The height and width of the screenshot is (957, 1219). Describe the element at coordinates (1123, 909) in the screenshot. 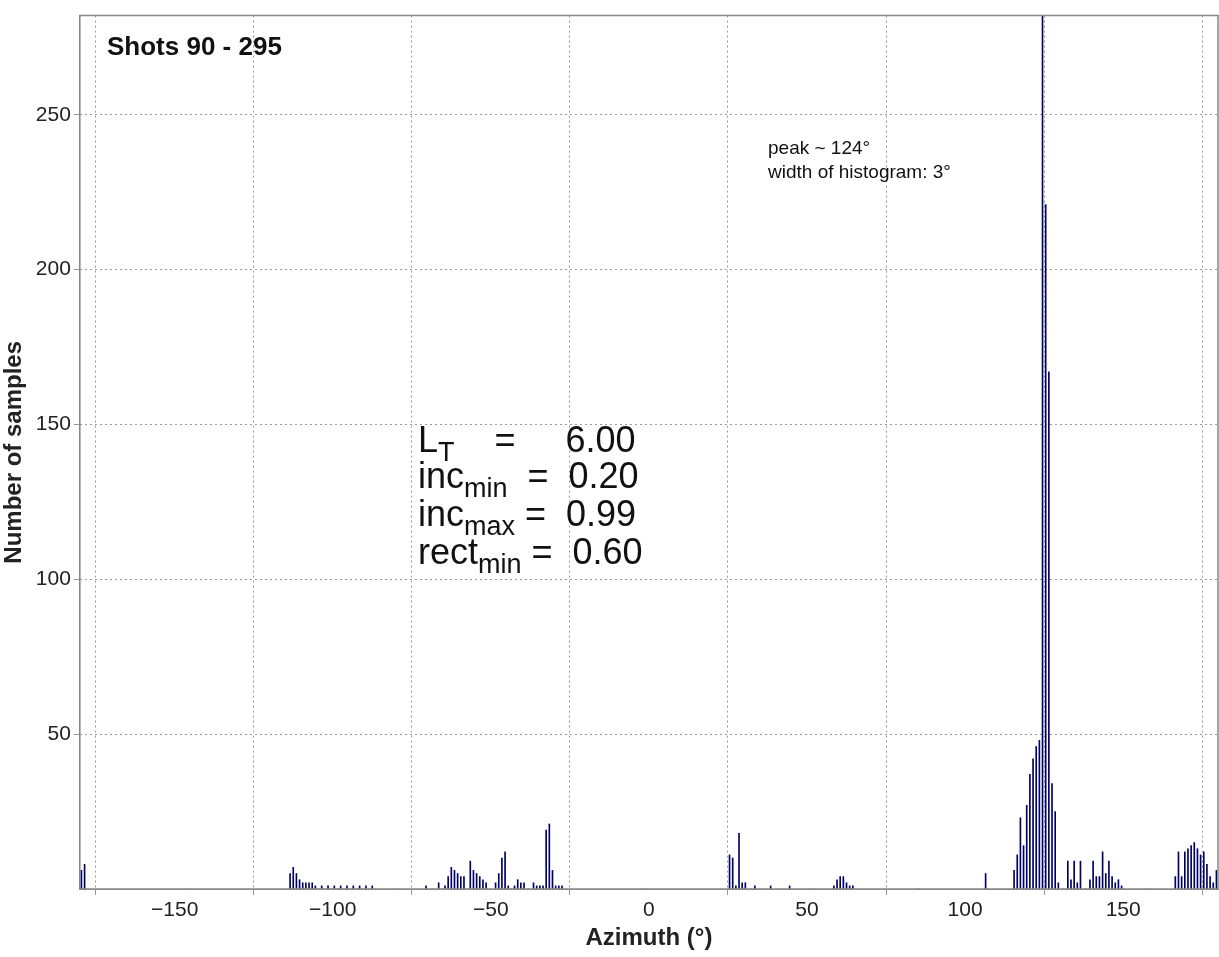

I see `x-tick-label: 150` at that location.